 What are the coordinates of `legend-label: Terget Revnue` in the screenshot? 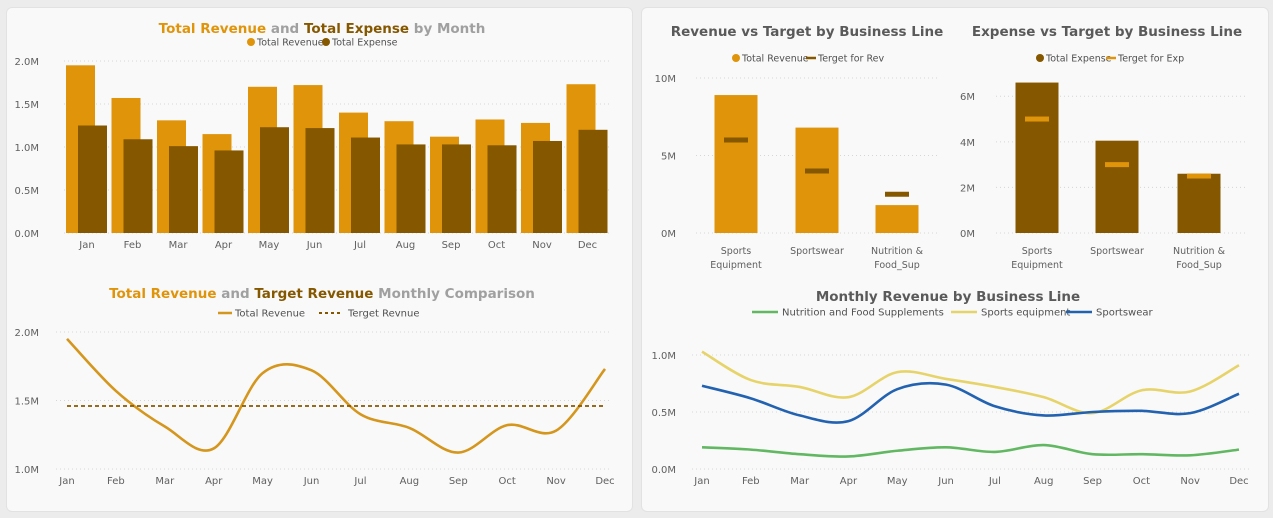 It's located at (383, 314).